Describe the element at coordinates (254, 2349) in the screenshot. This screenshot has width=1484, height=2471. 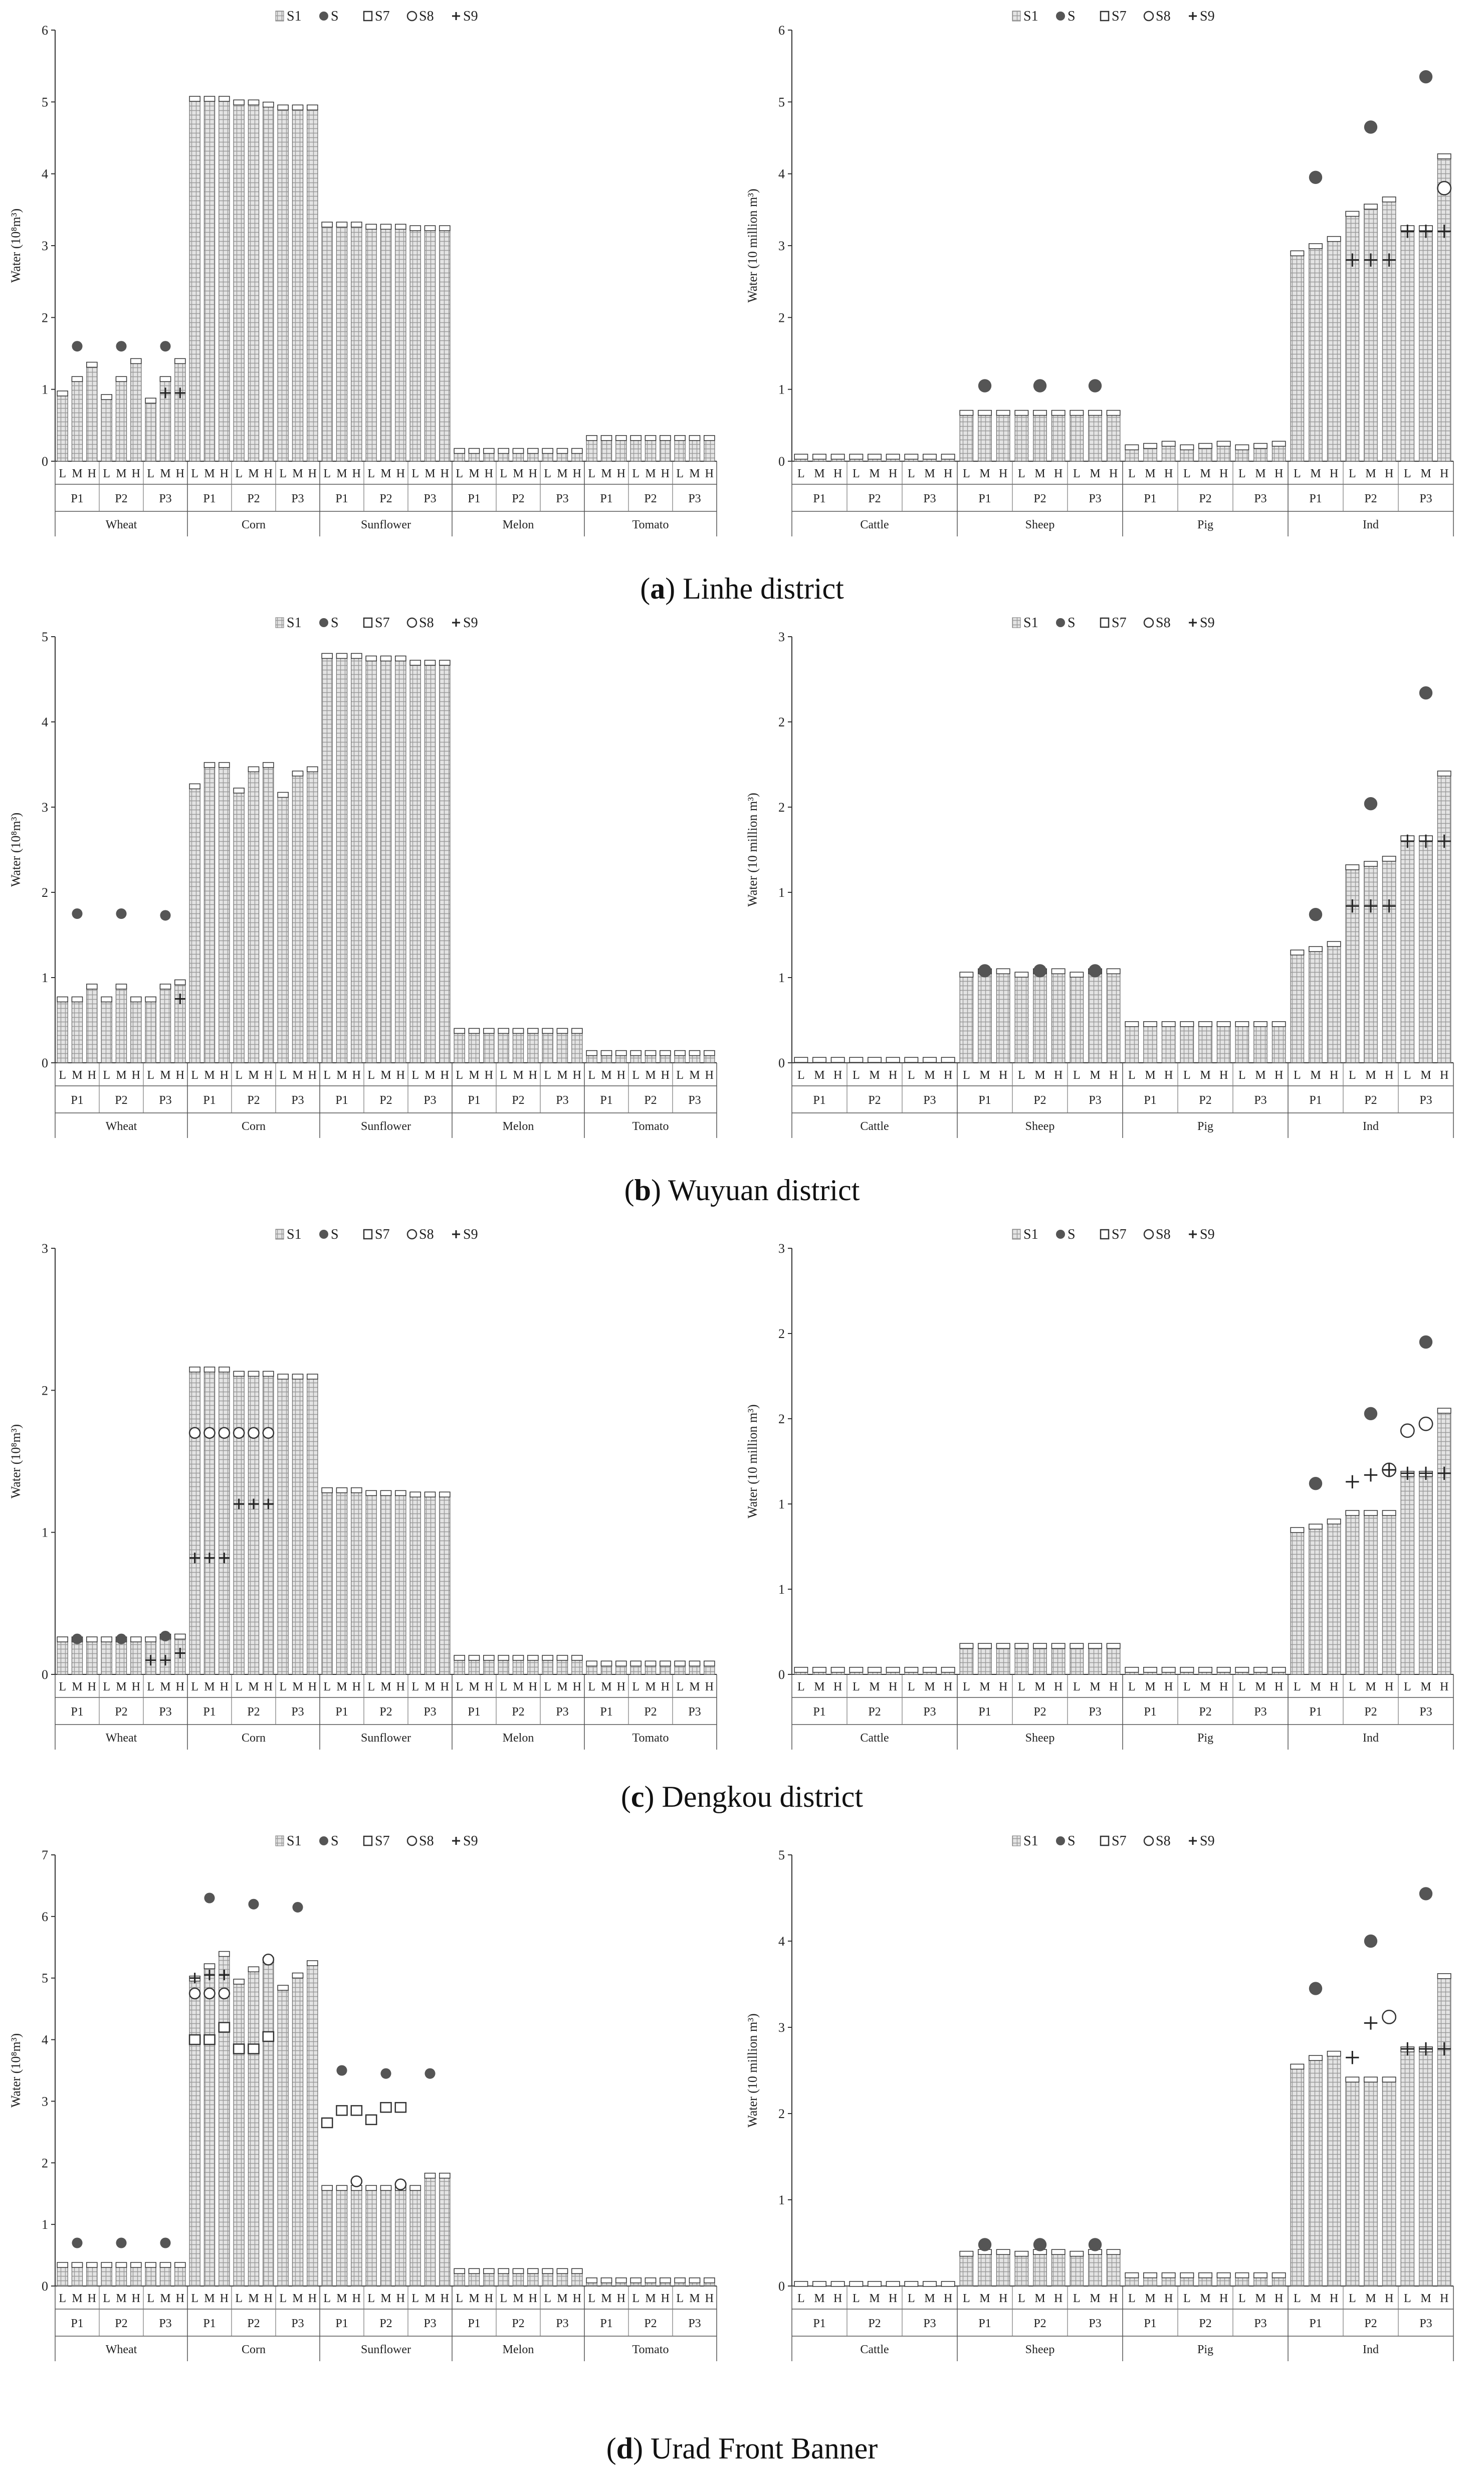
I see `x-group-label: Corn` at that location.